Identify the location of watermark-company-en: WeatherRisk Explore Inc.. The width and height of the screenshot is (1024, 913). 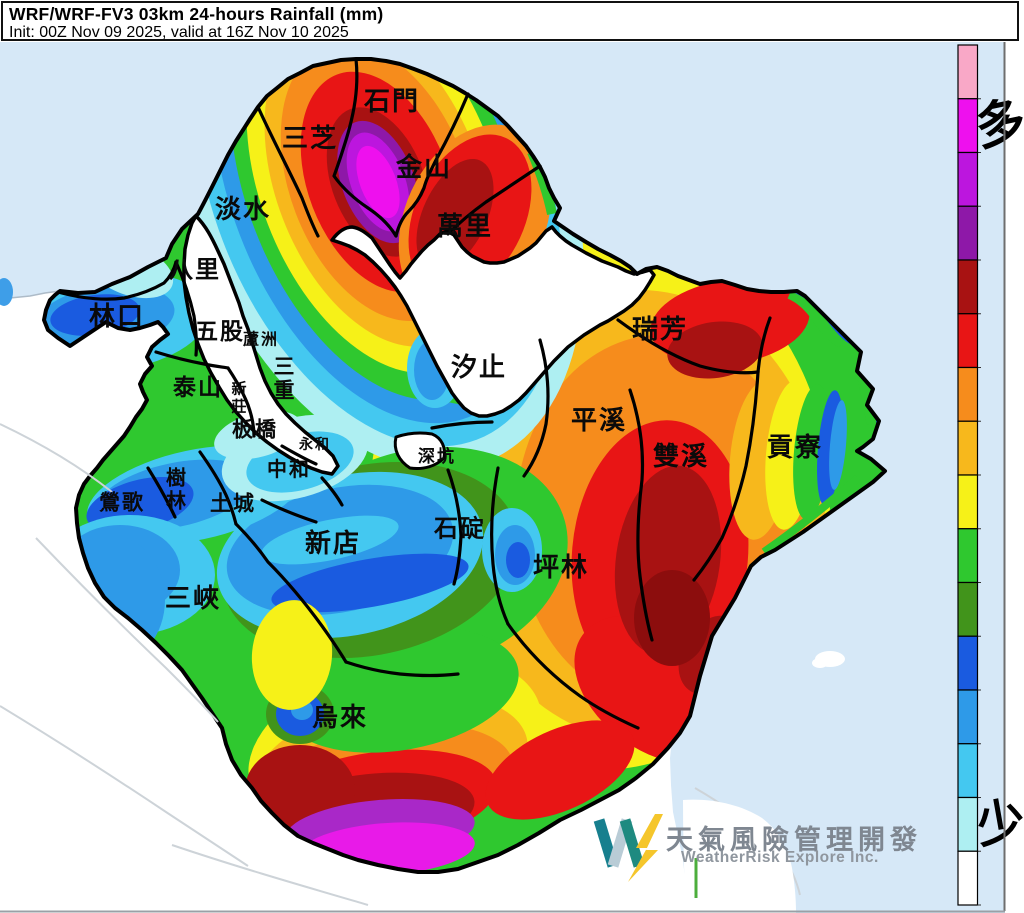
(780, 857).